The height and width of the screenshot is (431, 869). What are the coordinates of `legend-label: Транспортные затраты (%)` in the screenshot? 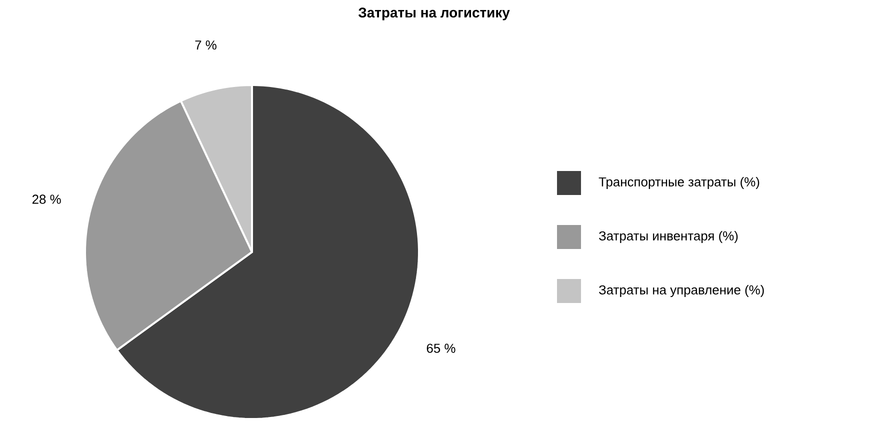 It's located at (679, 183).